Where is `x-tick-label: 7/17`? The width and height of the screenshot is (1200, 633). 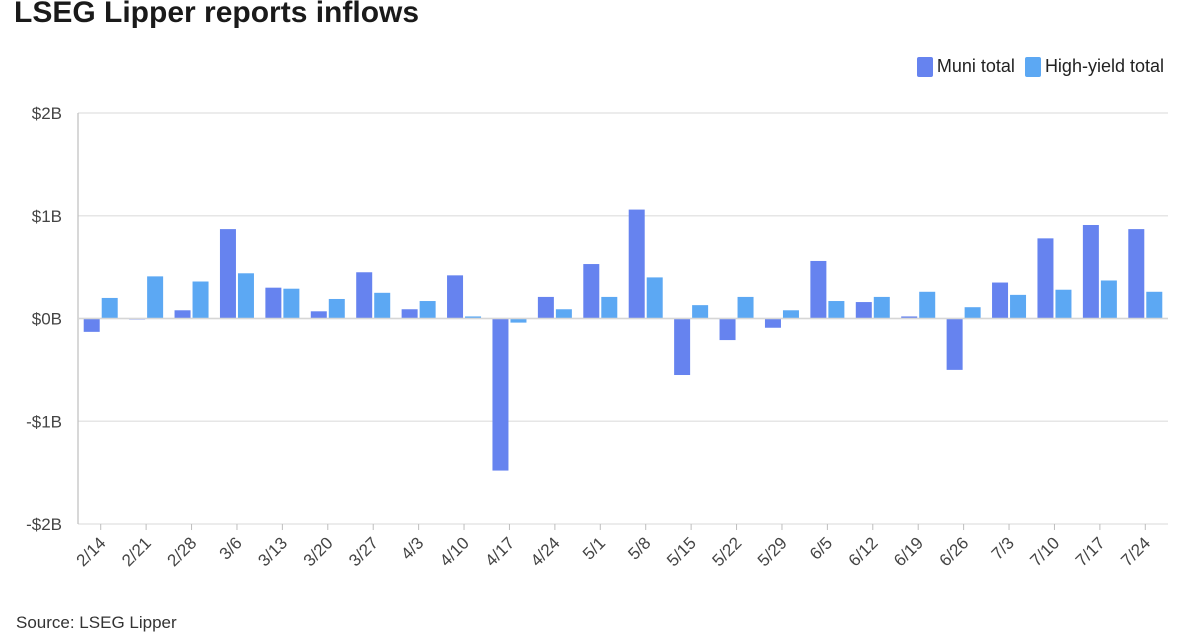 x-tick-label: 7/17 is located at coordinates (1090, 551).